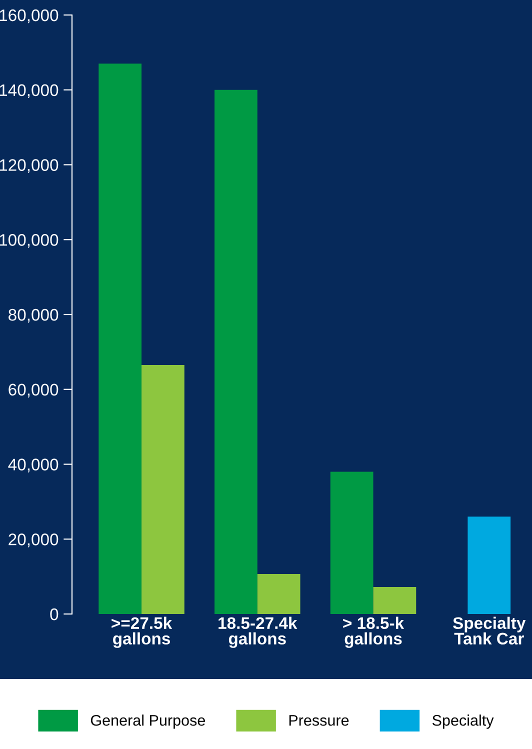 The height and width of the screenshot is (749, 532). What do you see at coordinates (147, 721) in the screenshot?
I see `legend-label: General Purpose` at bounding box center [147, 721].